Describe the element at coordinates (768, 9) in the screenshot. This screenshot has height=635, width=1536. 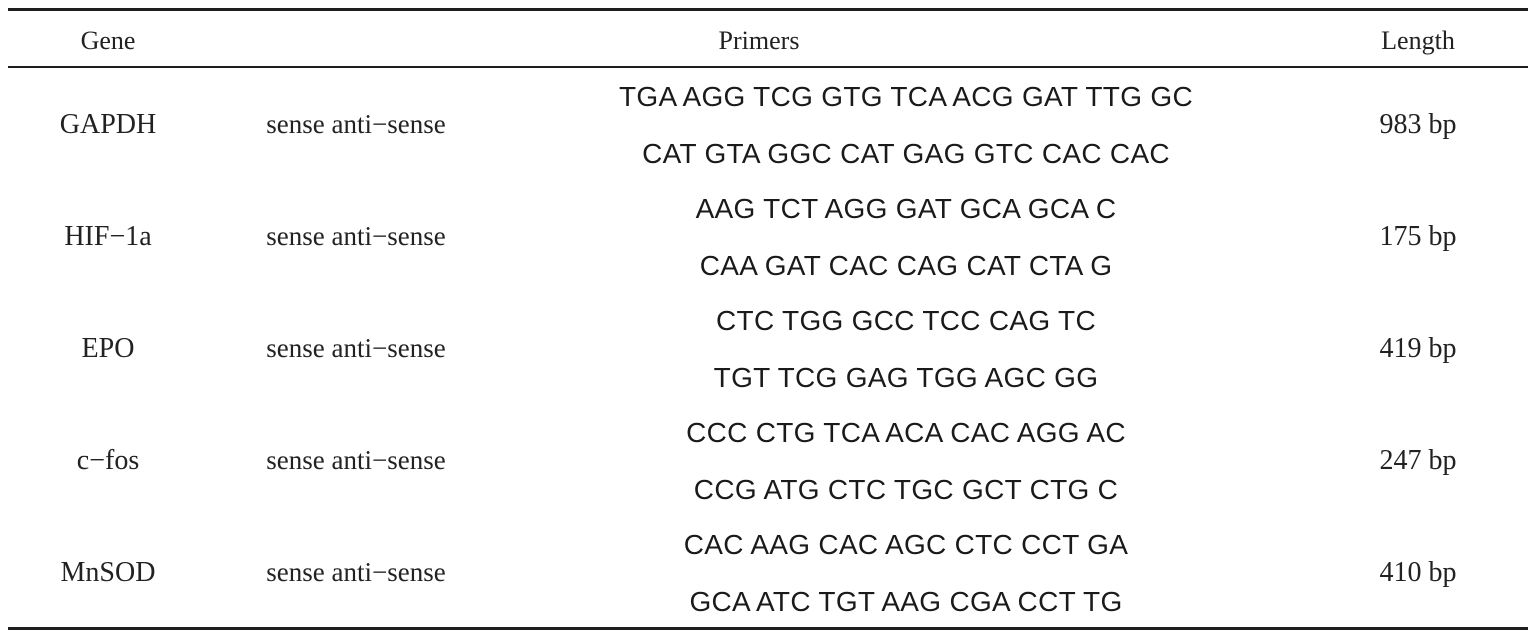
I see `table-top-rule` at that location.